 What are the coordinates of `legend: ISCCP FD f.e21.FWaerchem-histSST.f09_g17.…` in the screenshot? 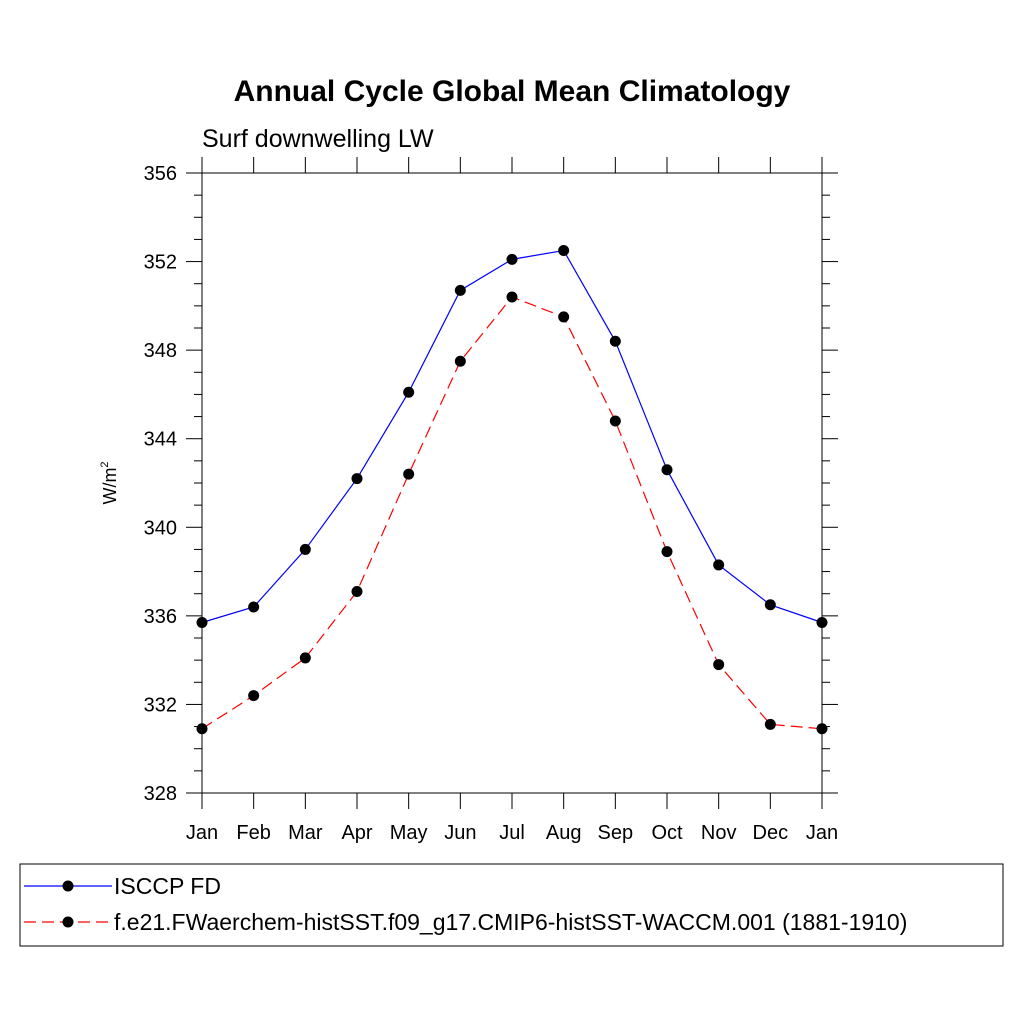 It's located at (511, 905).